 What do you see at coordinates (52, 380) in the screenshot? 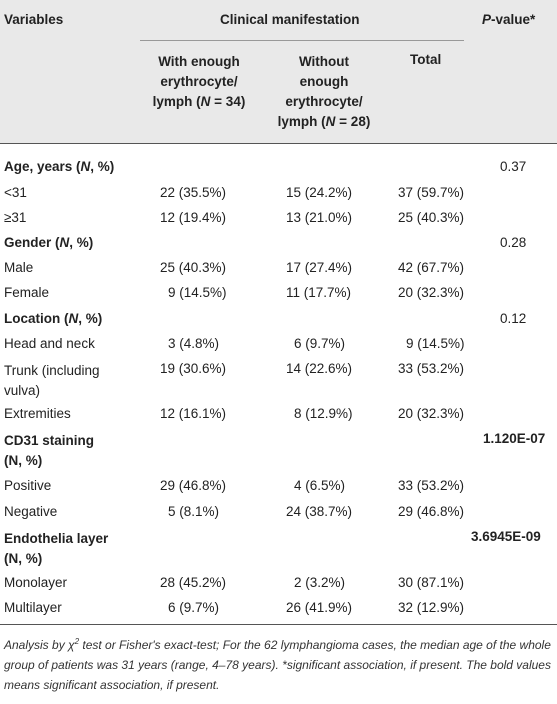
I see `row-trunk-label: Trunk (including vulva)` at bounding box center [52, 380].